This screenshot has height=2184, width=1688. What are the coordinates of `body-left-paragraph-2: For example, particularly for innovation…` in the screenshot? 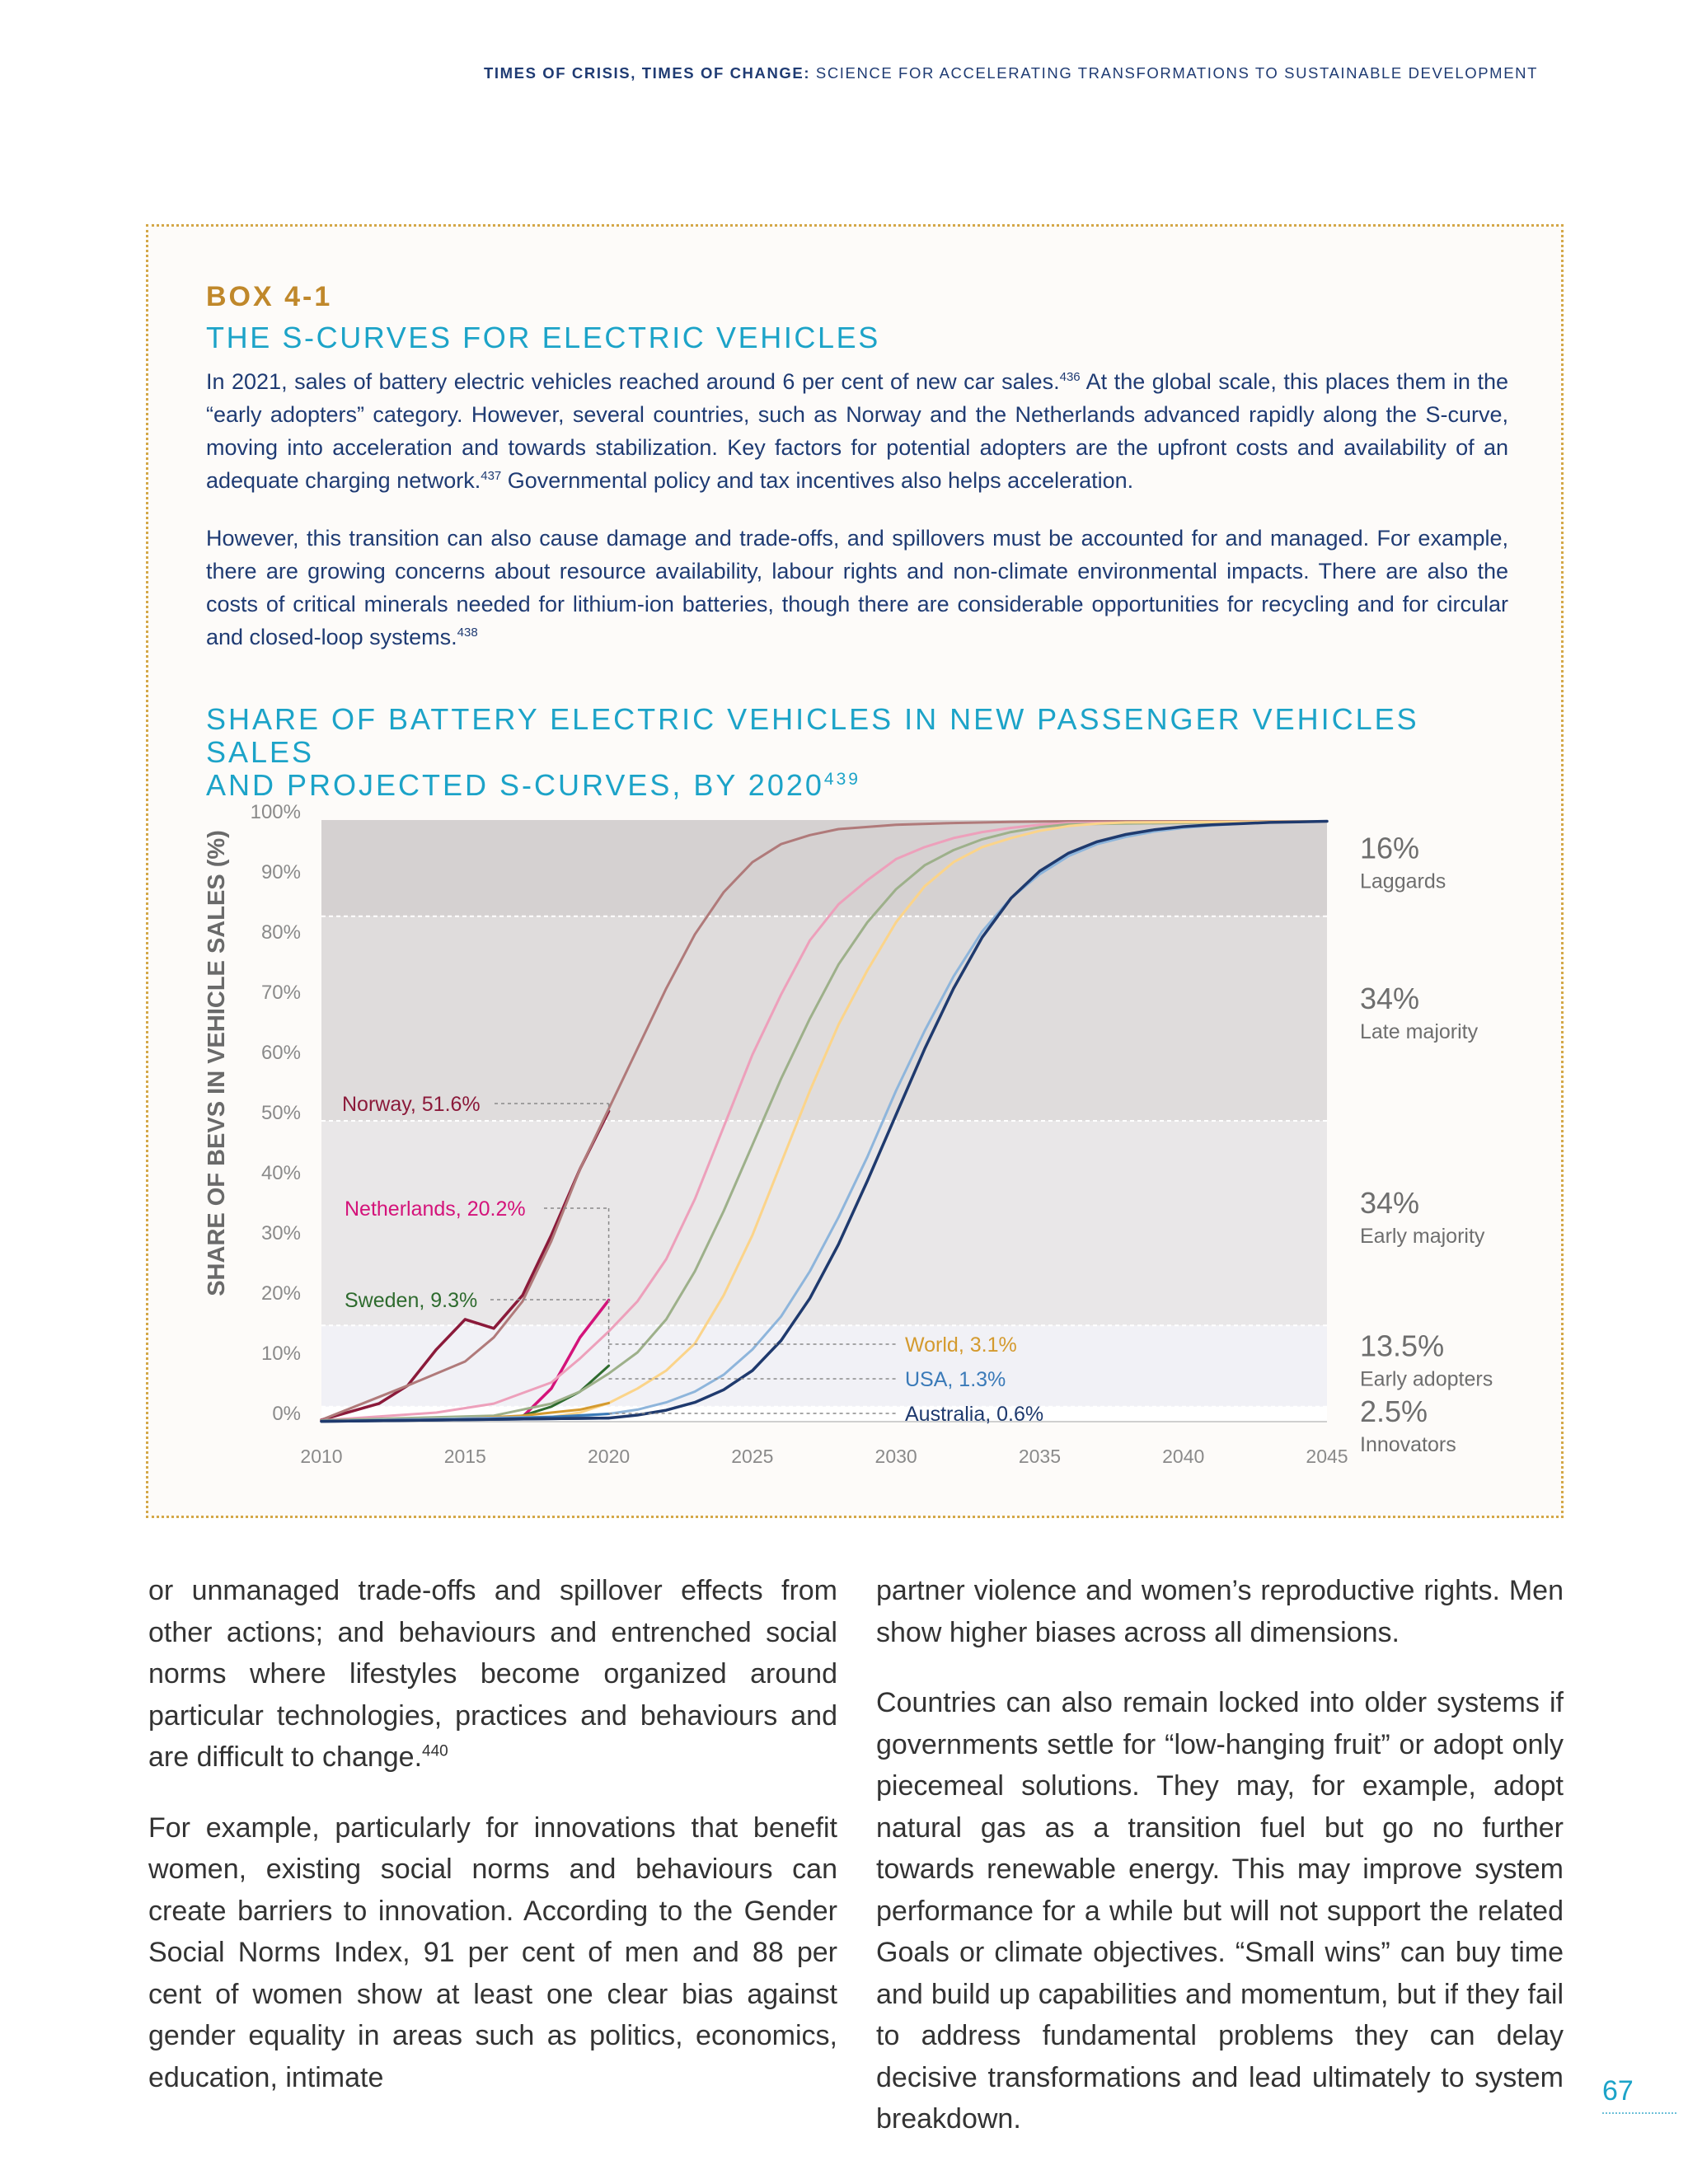 It's located at (493, 1952).